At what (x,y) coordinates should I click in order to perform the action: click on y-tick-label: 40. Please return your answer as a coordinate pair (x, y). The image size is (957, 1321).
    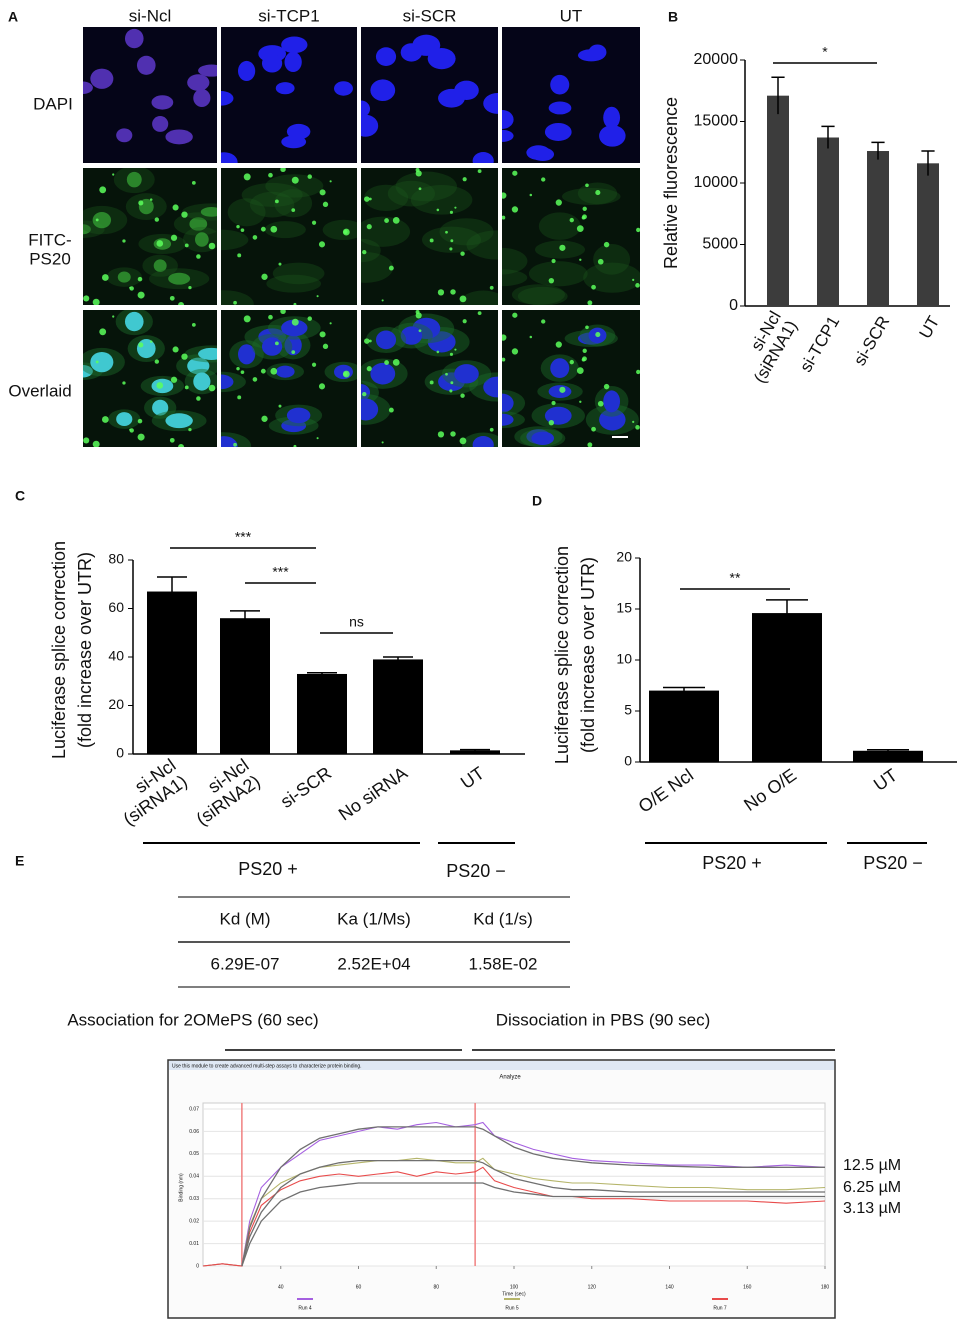
    Looking at the image, I should click on (116, 656).